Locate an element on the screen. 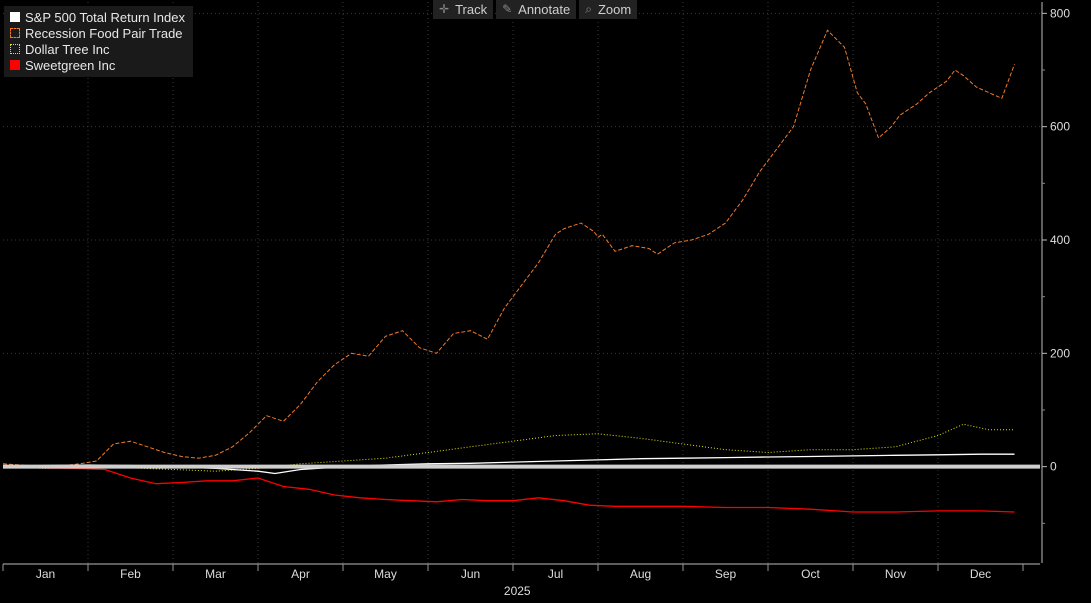  legend-item-recession-food: Recession Food Pair Trade is located at coordinates (97, 33).